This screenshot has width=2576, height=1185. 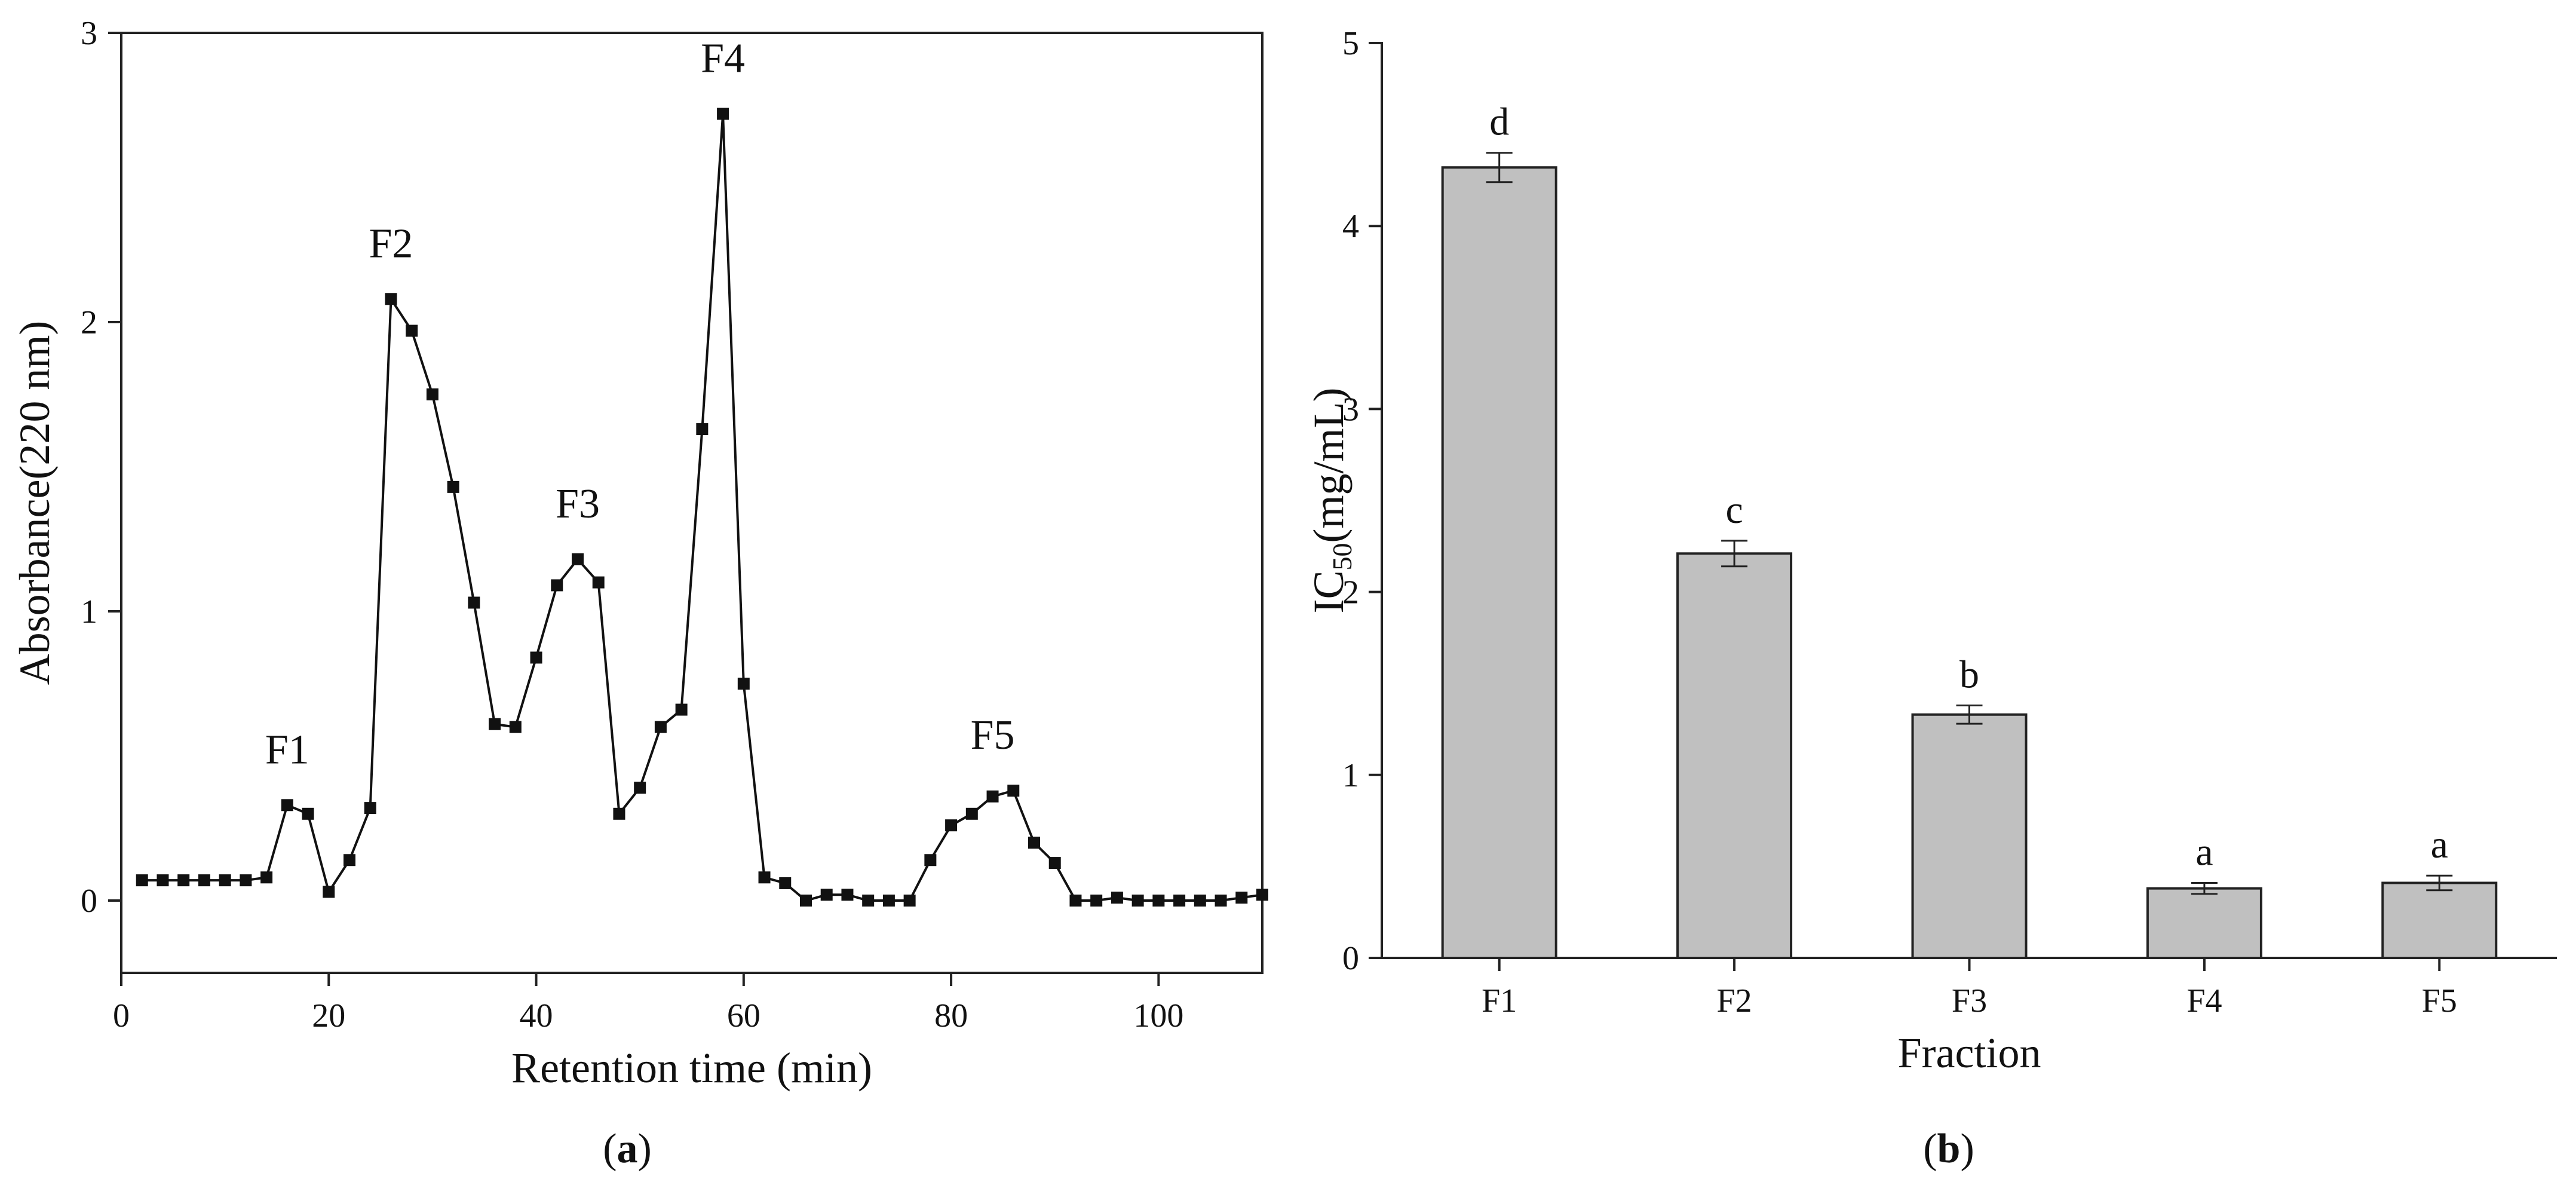 What do you see at coordinates (122, 1015) in the screenshot?
I see `x-tick-label: 0` at bounding box center [122, 1015].